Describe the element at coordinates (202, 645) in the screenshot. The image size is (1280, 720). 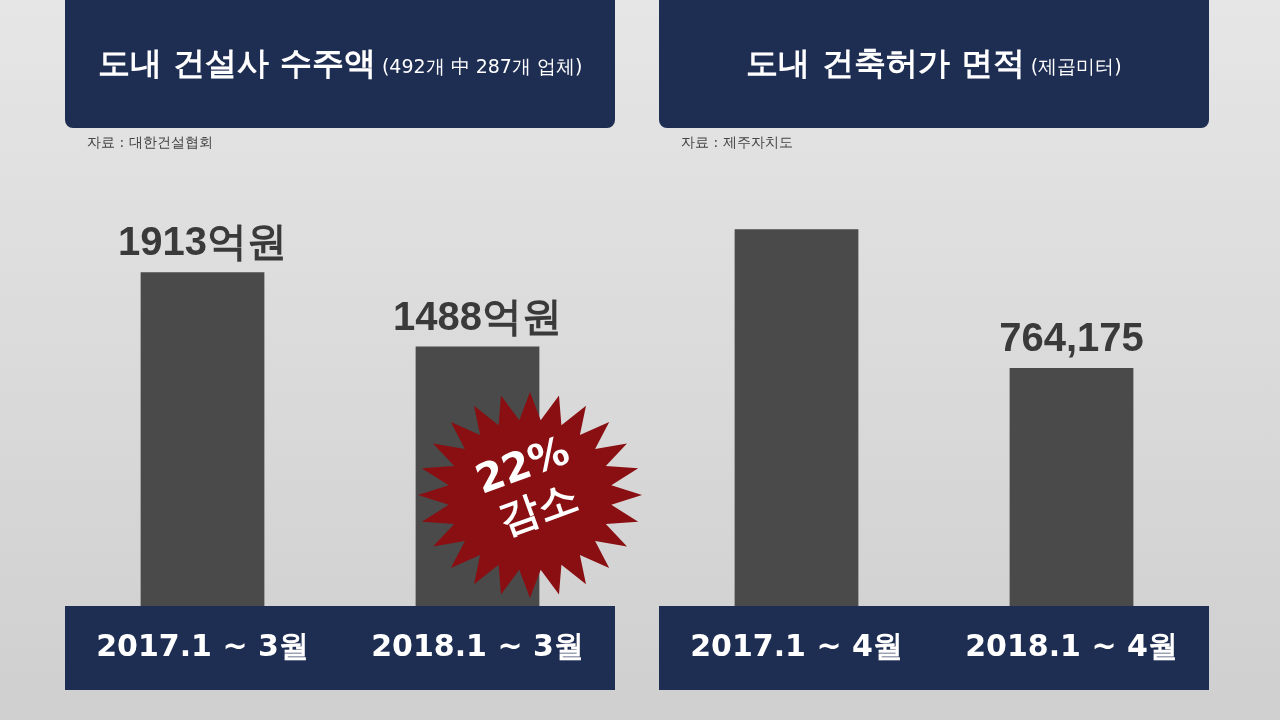
I see `x-tick-label: 2017.1 ~ 3월` at that location.